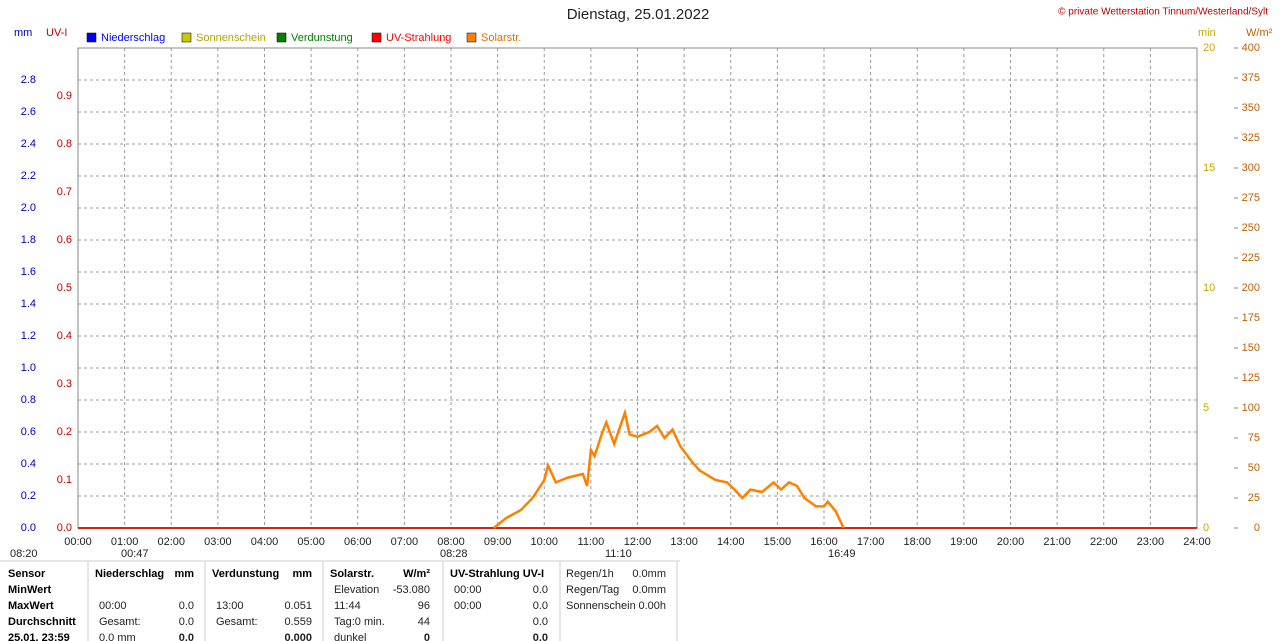 The height and width of the screenshot is (641, 1280). What do you see at coordinates (27, 574) in the screenshot?
I see `row-label: Sensor` at bounding box center [27, 574].